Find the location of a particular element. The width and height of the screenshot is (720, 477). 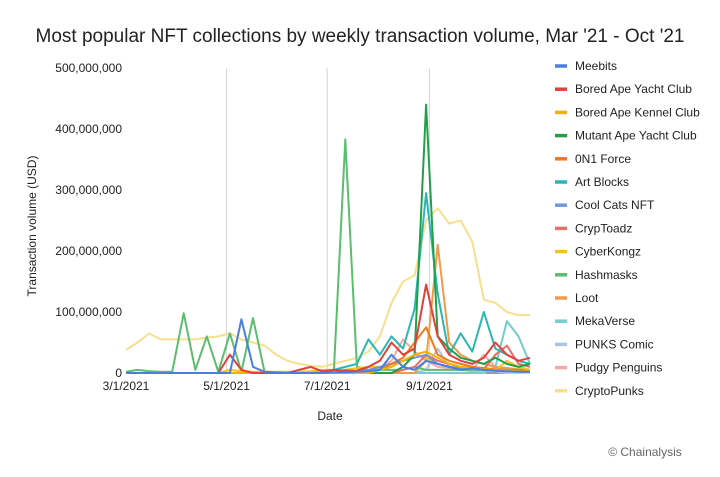

y-tick-label: 500,000,000 is located at coordinates (88, 68).